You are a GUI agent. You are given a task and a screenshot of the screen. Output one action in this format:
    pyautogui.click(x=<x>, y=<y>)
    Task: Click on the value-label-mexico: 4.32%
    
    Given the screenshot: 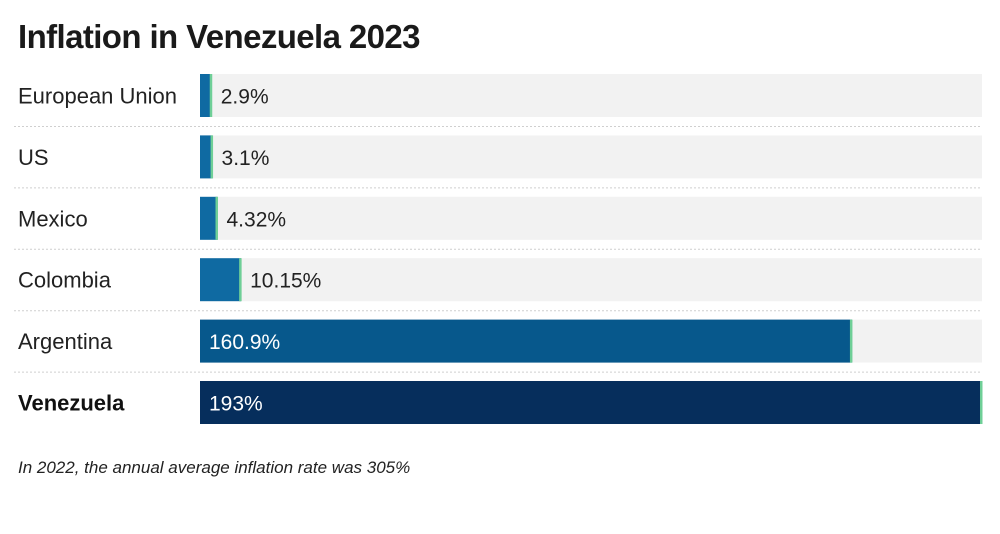 What is the action you would take?
    pyautogui.click(x=257, y=219)
    